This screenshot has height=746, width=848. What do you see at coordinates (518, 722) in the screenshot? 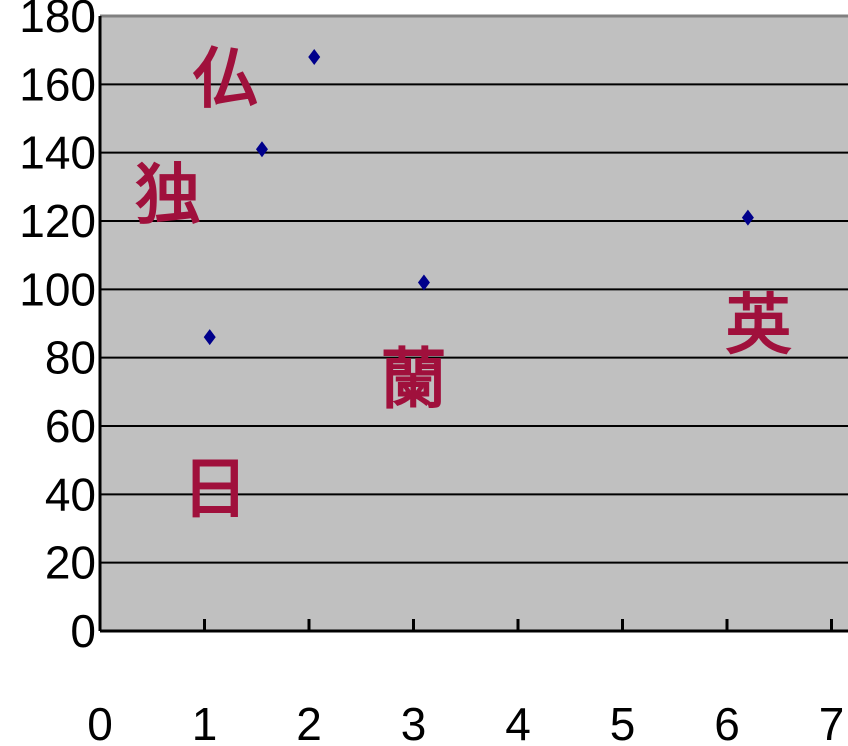
I see `x-tick-label-4: 4` at bounding box center [518, 722].